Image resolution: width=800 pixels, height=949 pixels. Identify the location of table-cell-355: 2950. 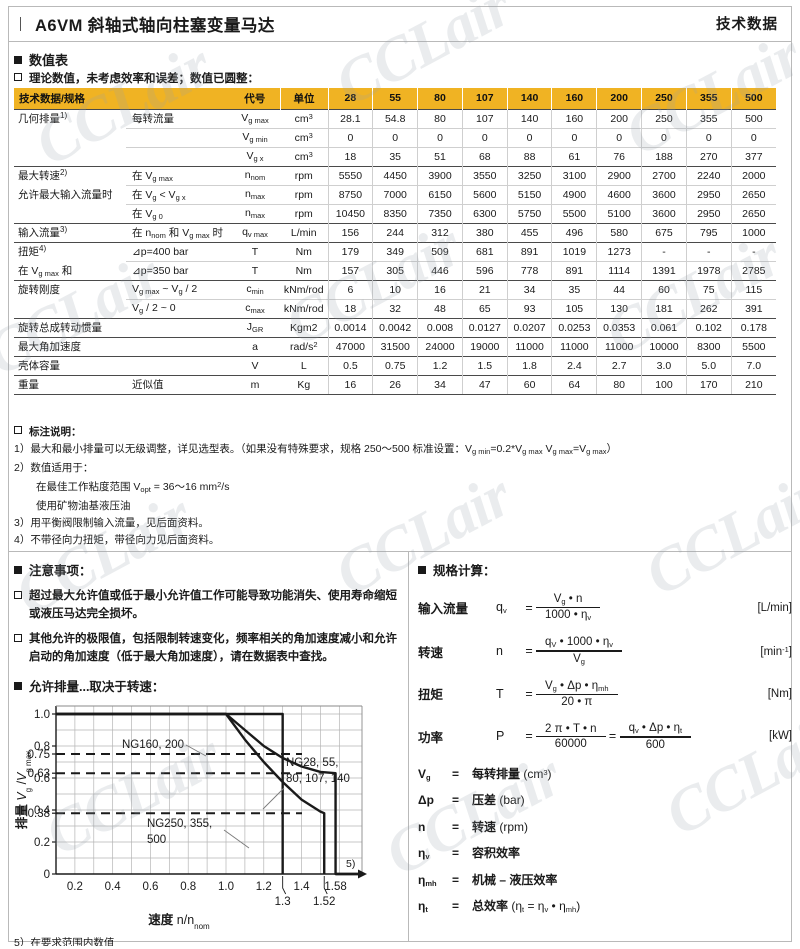
(708, 213).